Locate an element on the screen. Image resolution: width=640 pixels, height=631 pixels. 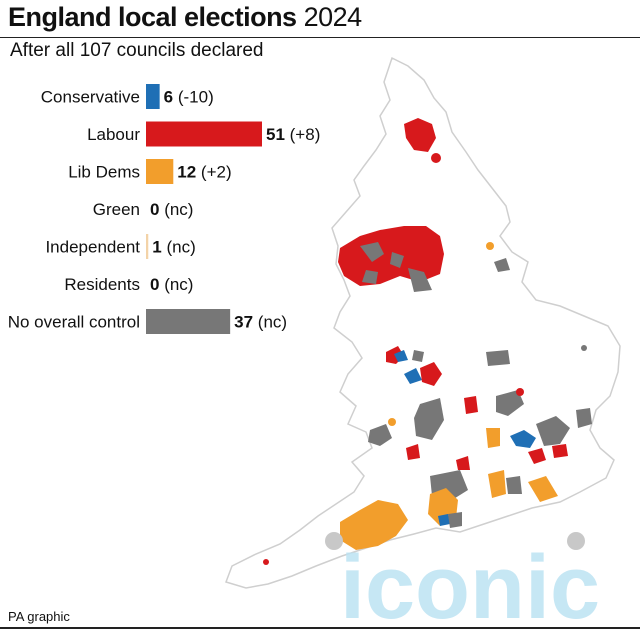
value-label-green: 0 (nc) is located at coordinates (171, 209).